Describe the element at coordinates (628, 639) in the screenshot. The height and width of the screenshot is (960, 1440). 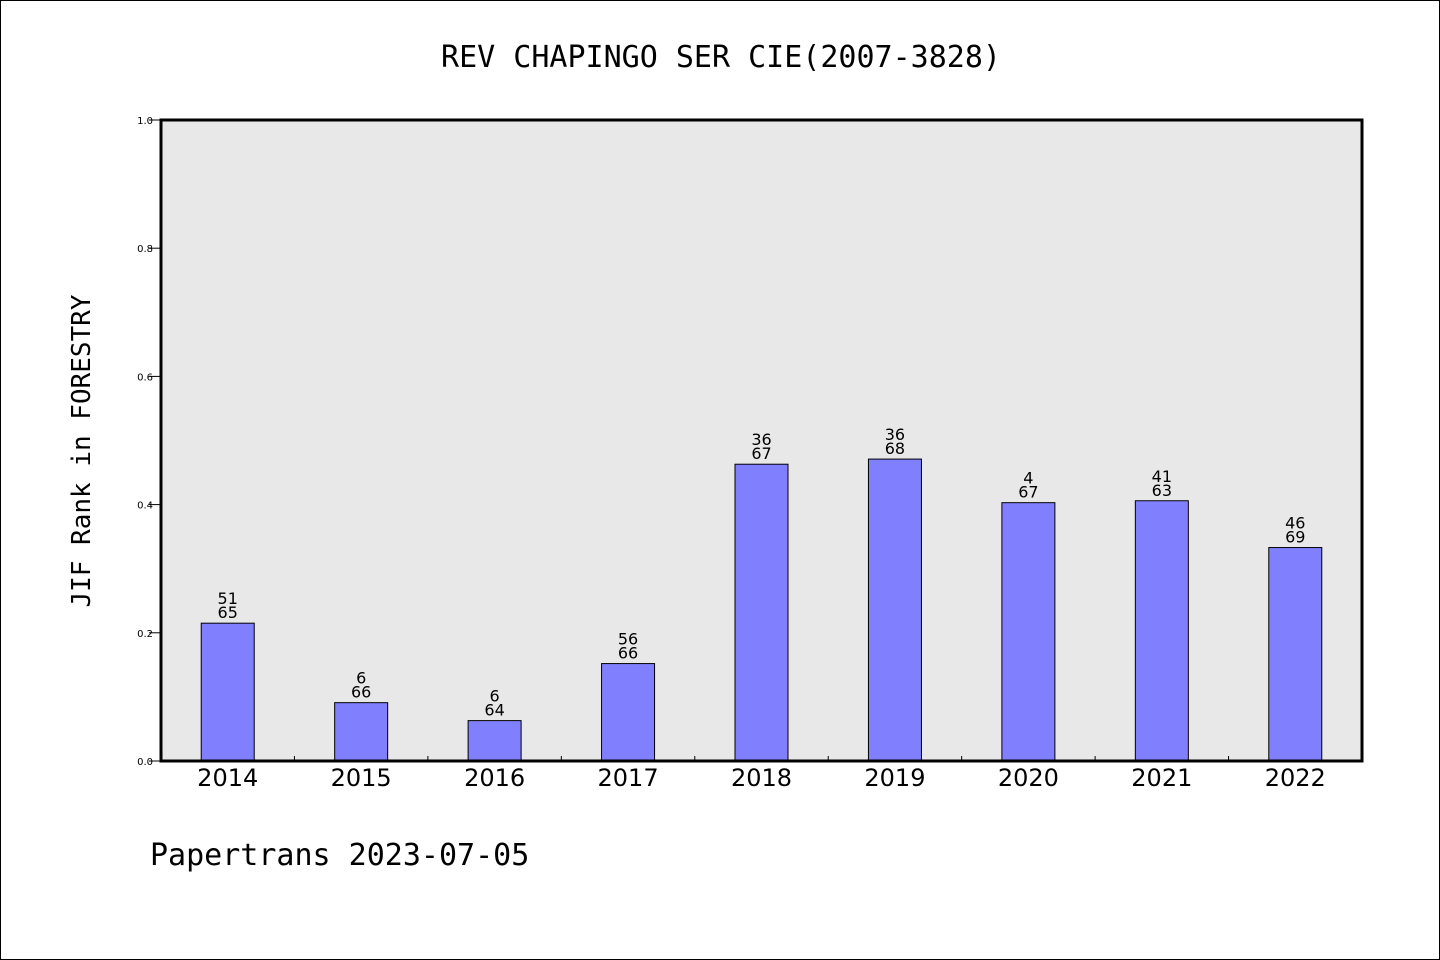
I see `bar-label-rank: 56` at that location.